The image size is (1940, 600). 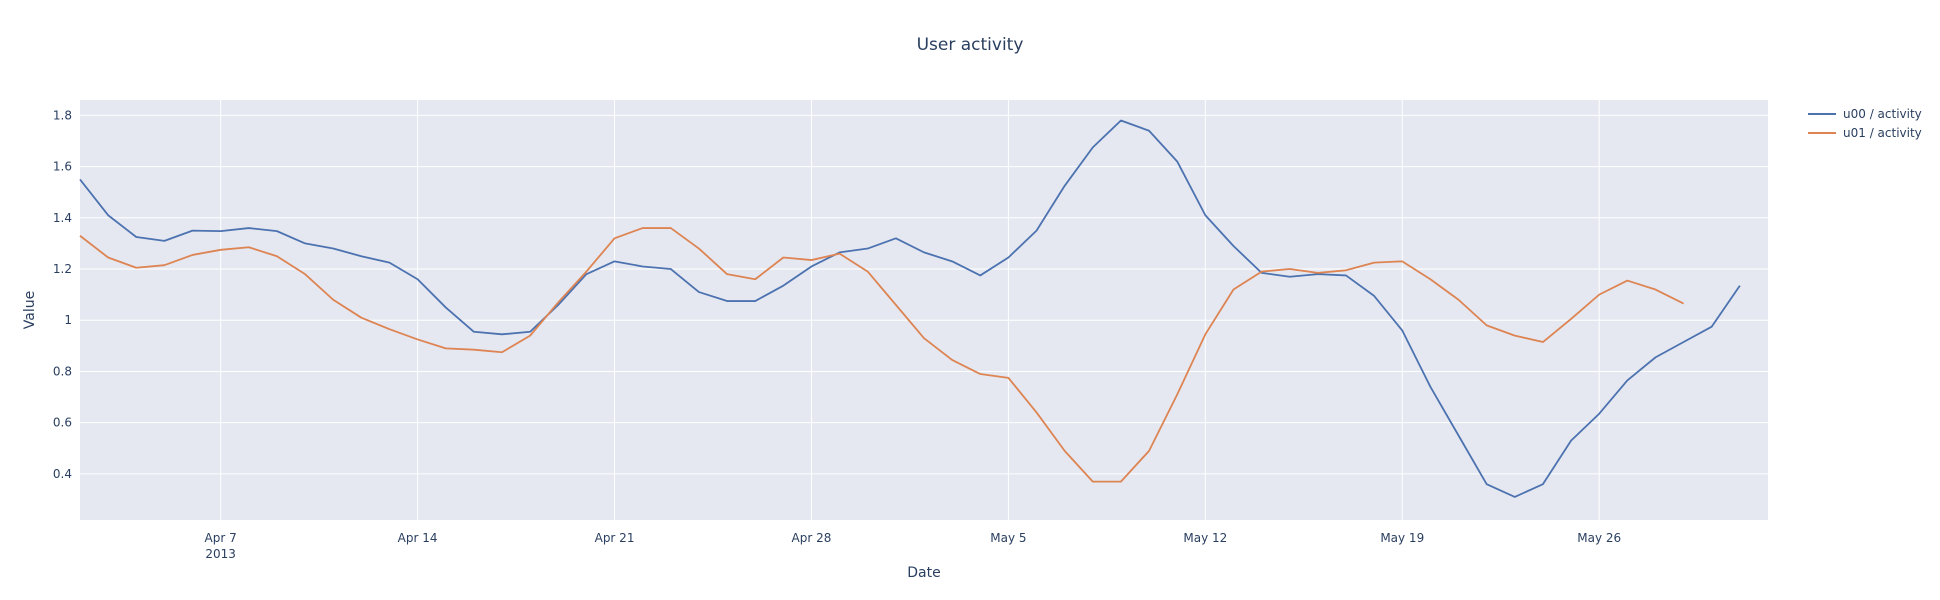 I want to click on y-tick-label: 0.4, so click(x=62, y=474).